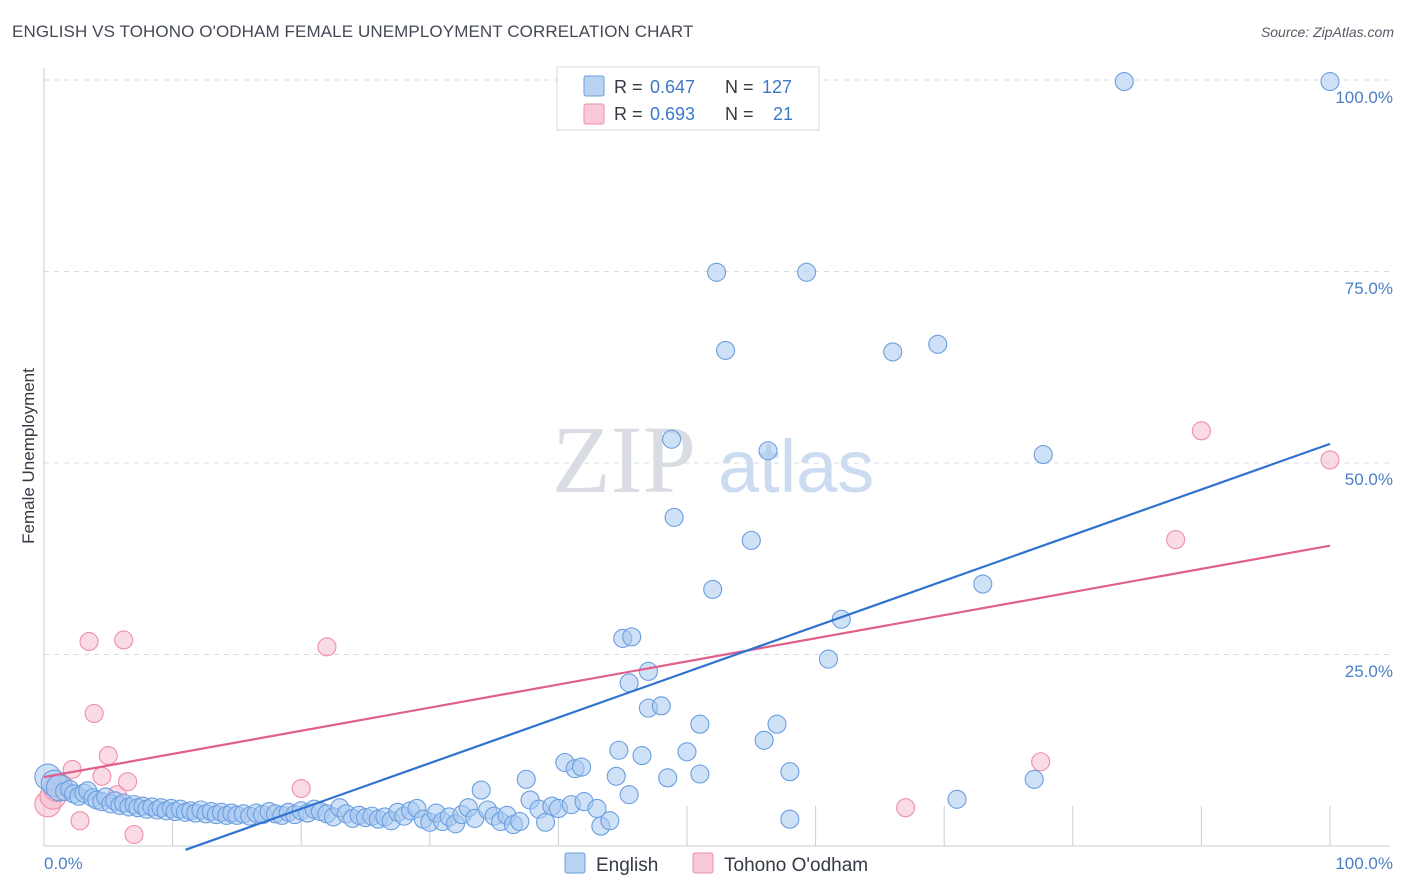 This screenshot has height=892, width=1406. I want to click on legend-tohono-swatch, so click(594, 114).